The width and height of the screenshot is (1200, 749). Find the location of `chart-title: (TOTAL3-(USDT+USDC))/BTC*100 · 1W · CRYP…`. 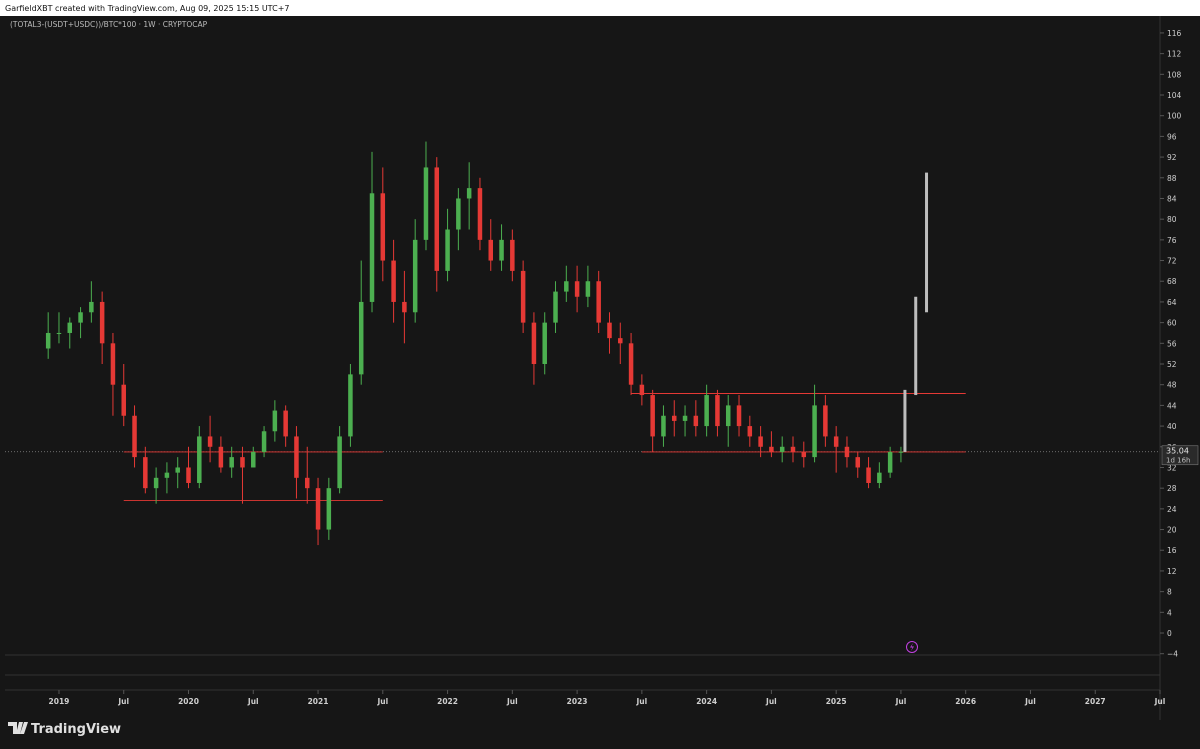

chart-title: (TOTAL3-(USDT+USDC))/BTC*100 · 1W · CRYP… is located at coordinates (109, 24).